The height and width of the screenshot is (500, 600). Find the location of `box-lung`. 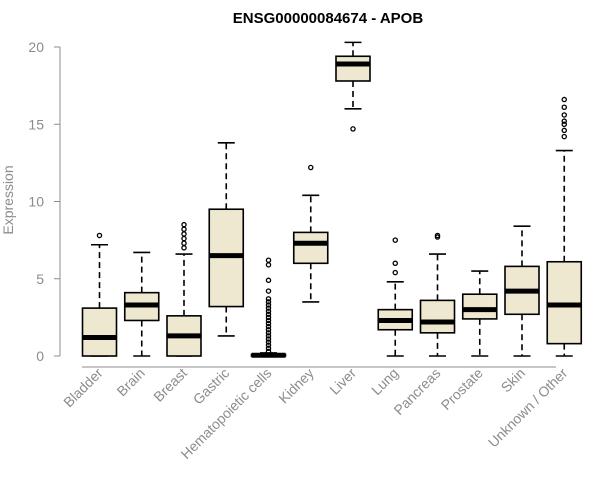

box-lung is located at coordinates (395, 297).